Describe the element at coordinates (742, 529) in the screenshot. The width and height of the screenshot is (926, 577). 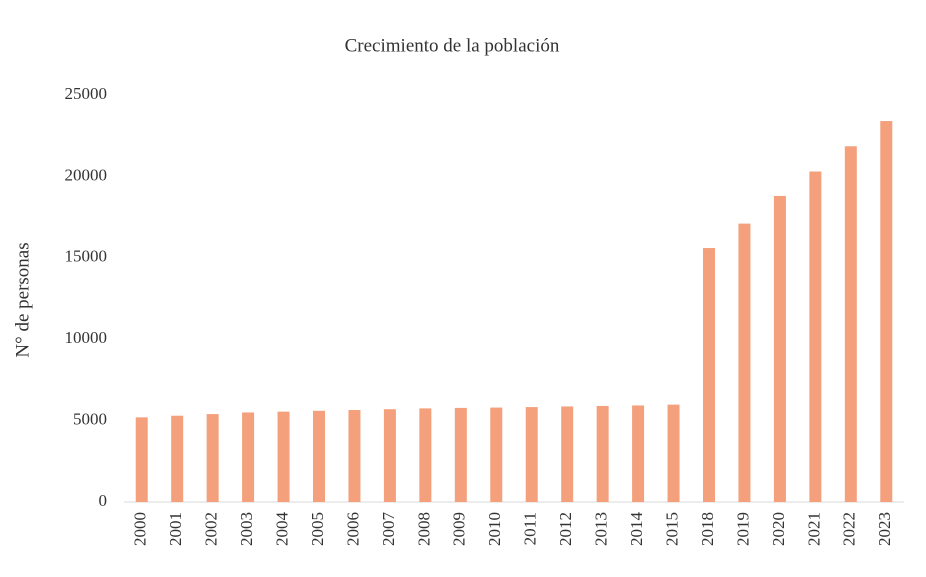
I see `x-tick-label: 2019` at that location.